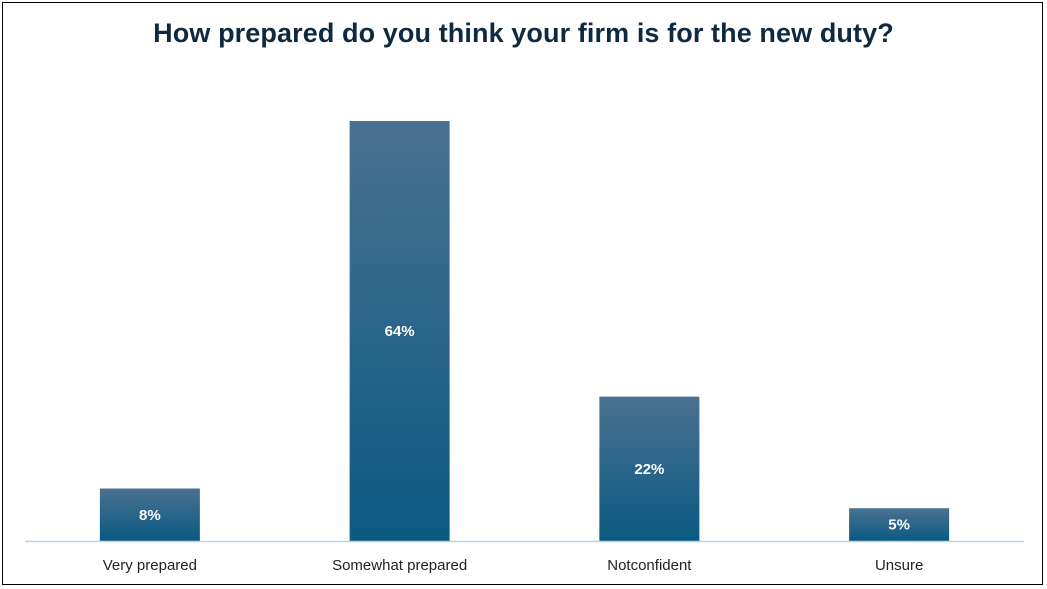 The height and width of the screenshot is (589, 1047). Describe the element at coordinates (899, 565) in the screenshot. I see `category-label: Unsure` at that location.